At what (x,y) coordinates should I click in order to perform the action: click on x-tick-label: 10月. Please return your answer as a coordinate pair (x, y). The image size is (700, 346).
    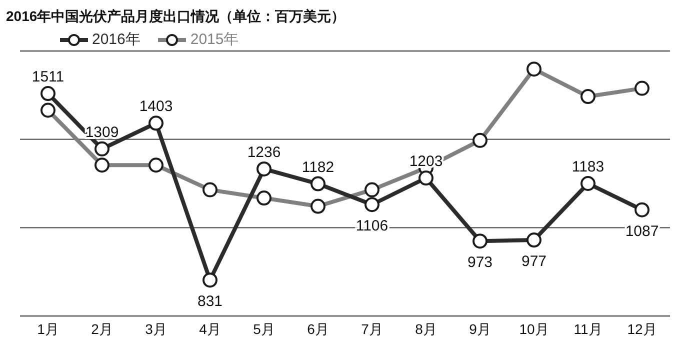
    Looking at the image, I should click on (534, 328).